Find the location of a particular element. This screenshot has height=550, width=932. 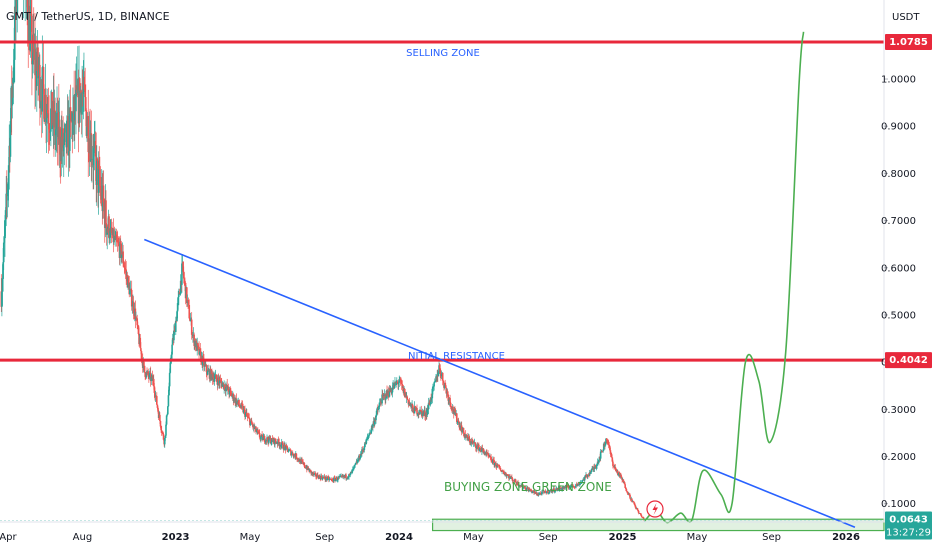

buying-zone-box is located at coordinates (658, 525).